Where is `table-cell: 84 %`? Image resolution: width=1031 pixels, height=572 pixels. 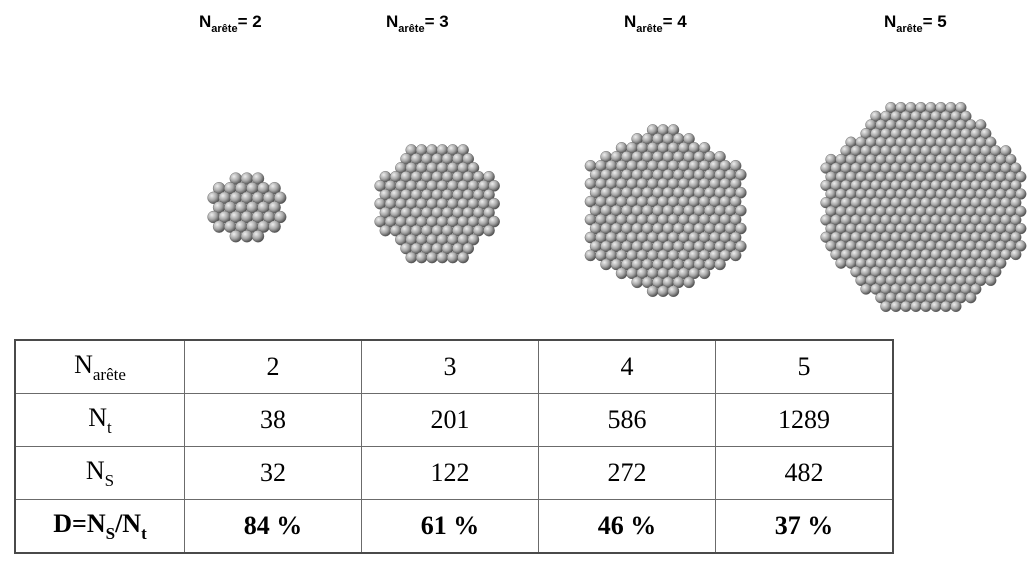
table-cell: 84 % is located at coordinates (273, 526).